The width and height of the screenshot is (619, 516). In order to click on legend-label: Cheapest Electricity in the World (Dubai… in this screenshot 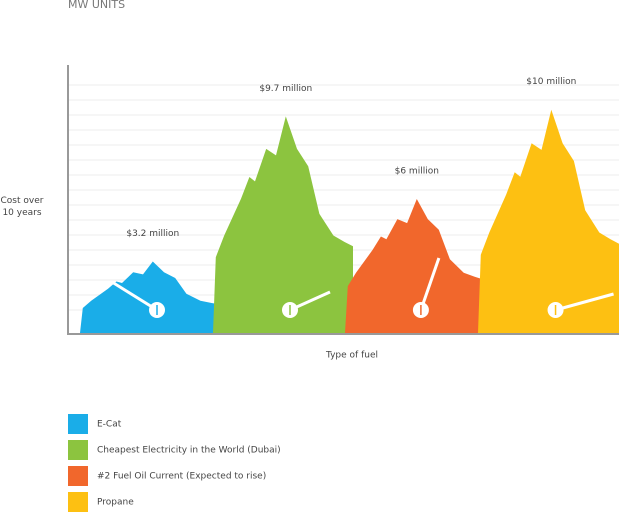, I will do `click(189, 451)`.